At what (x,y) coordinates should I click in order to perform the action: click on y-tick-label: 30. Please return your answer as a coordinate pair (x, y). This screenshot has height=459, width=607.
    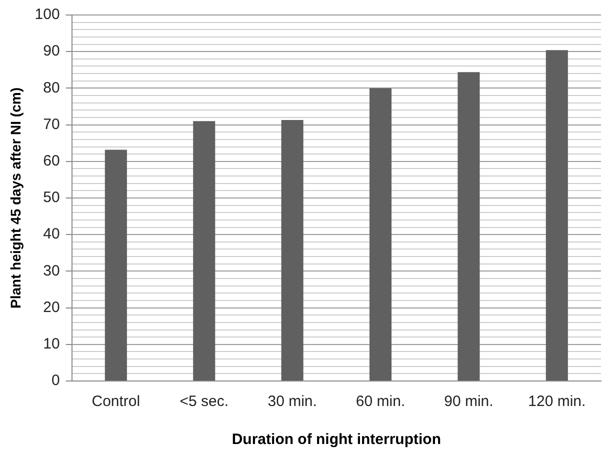
    Looking at the image, I should click on (51, 271).